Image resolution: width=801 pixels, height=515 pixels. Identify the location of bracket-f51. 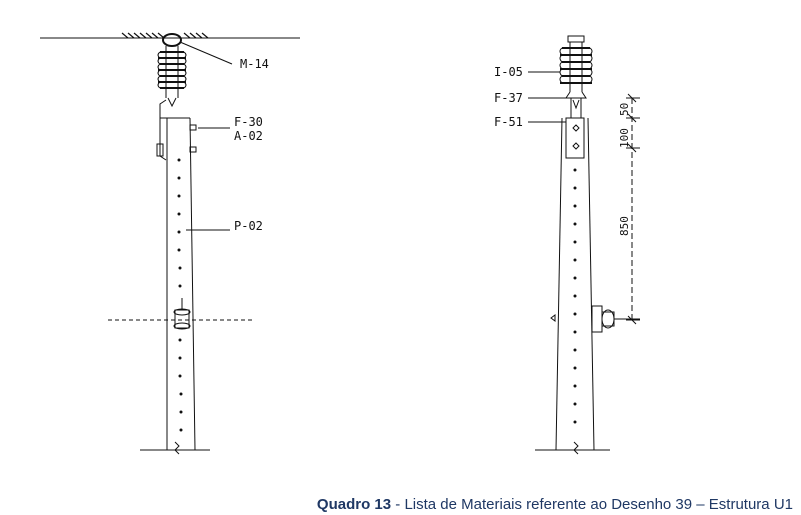
(575, 138).